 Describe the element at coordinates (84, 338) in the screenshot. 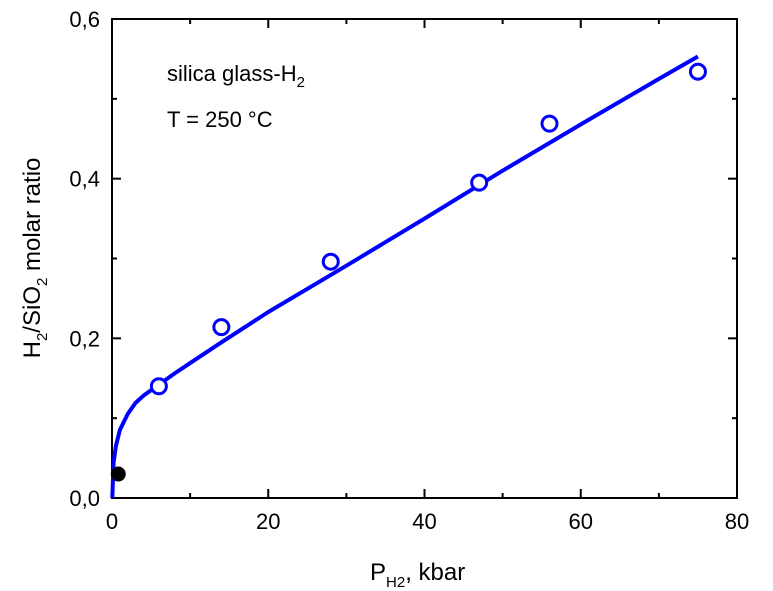

I see `y-tick-label: 0,2` at that location.